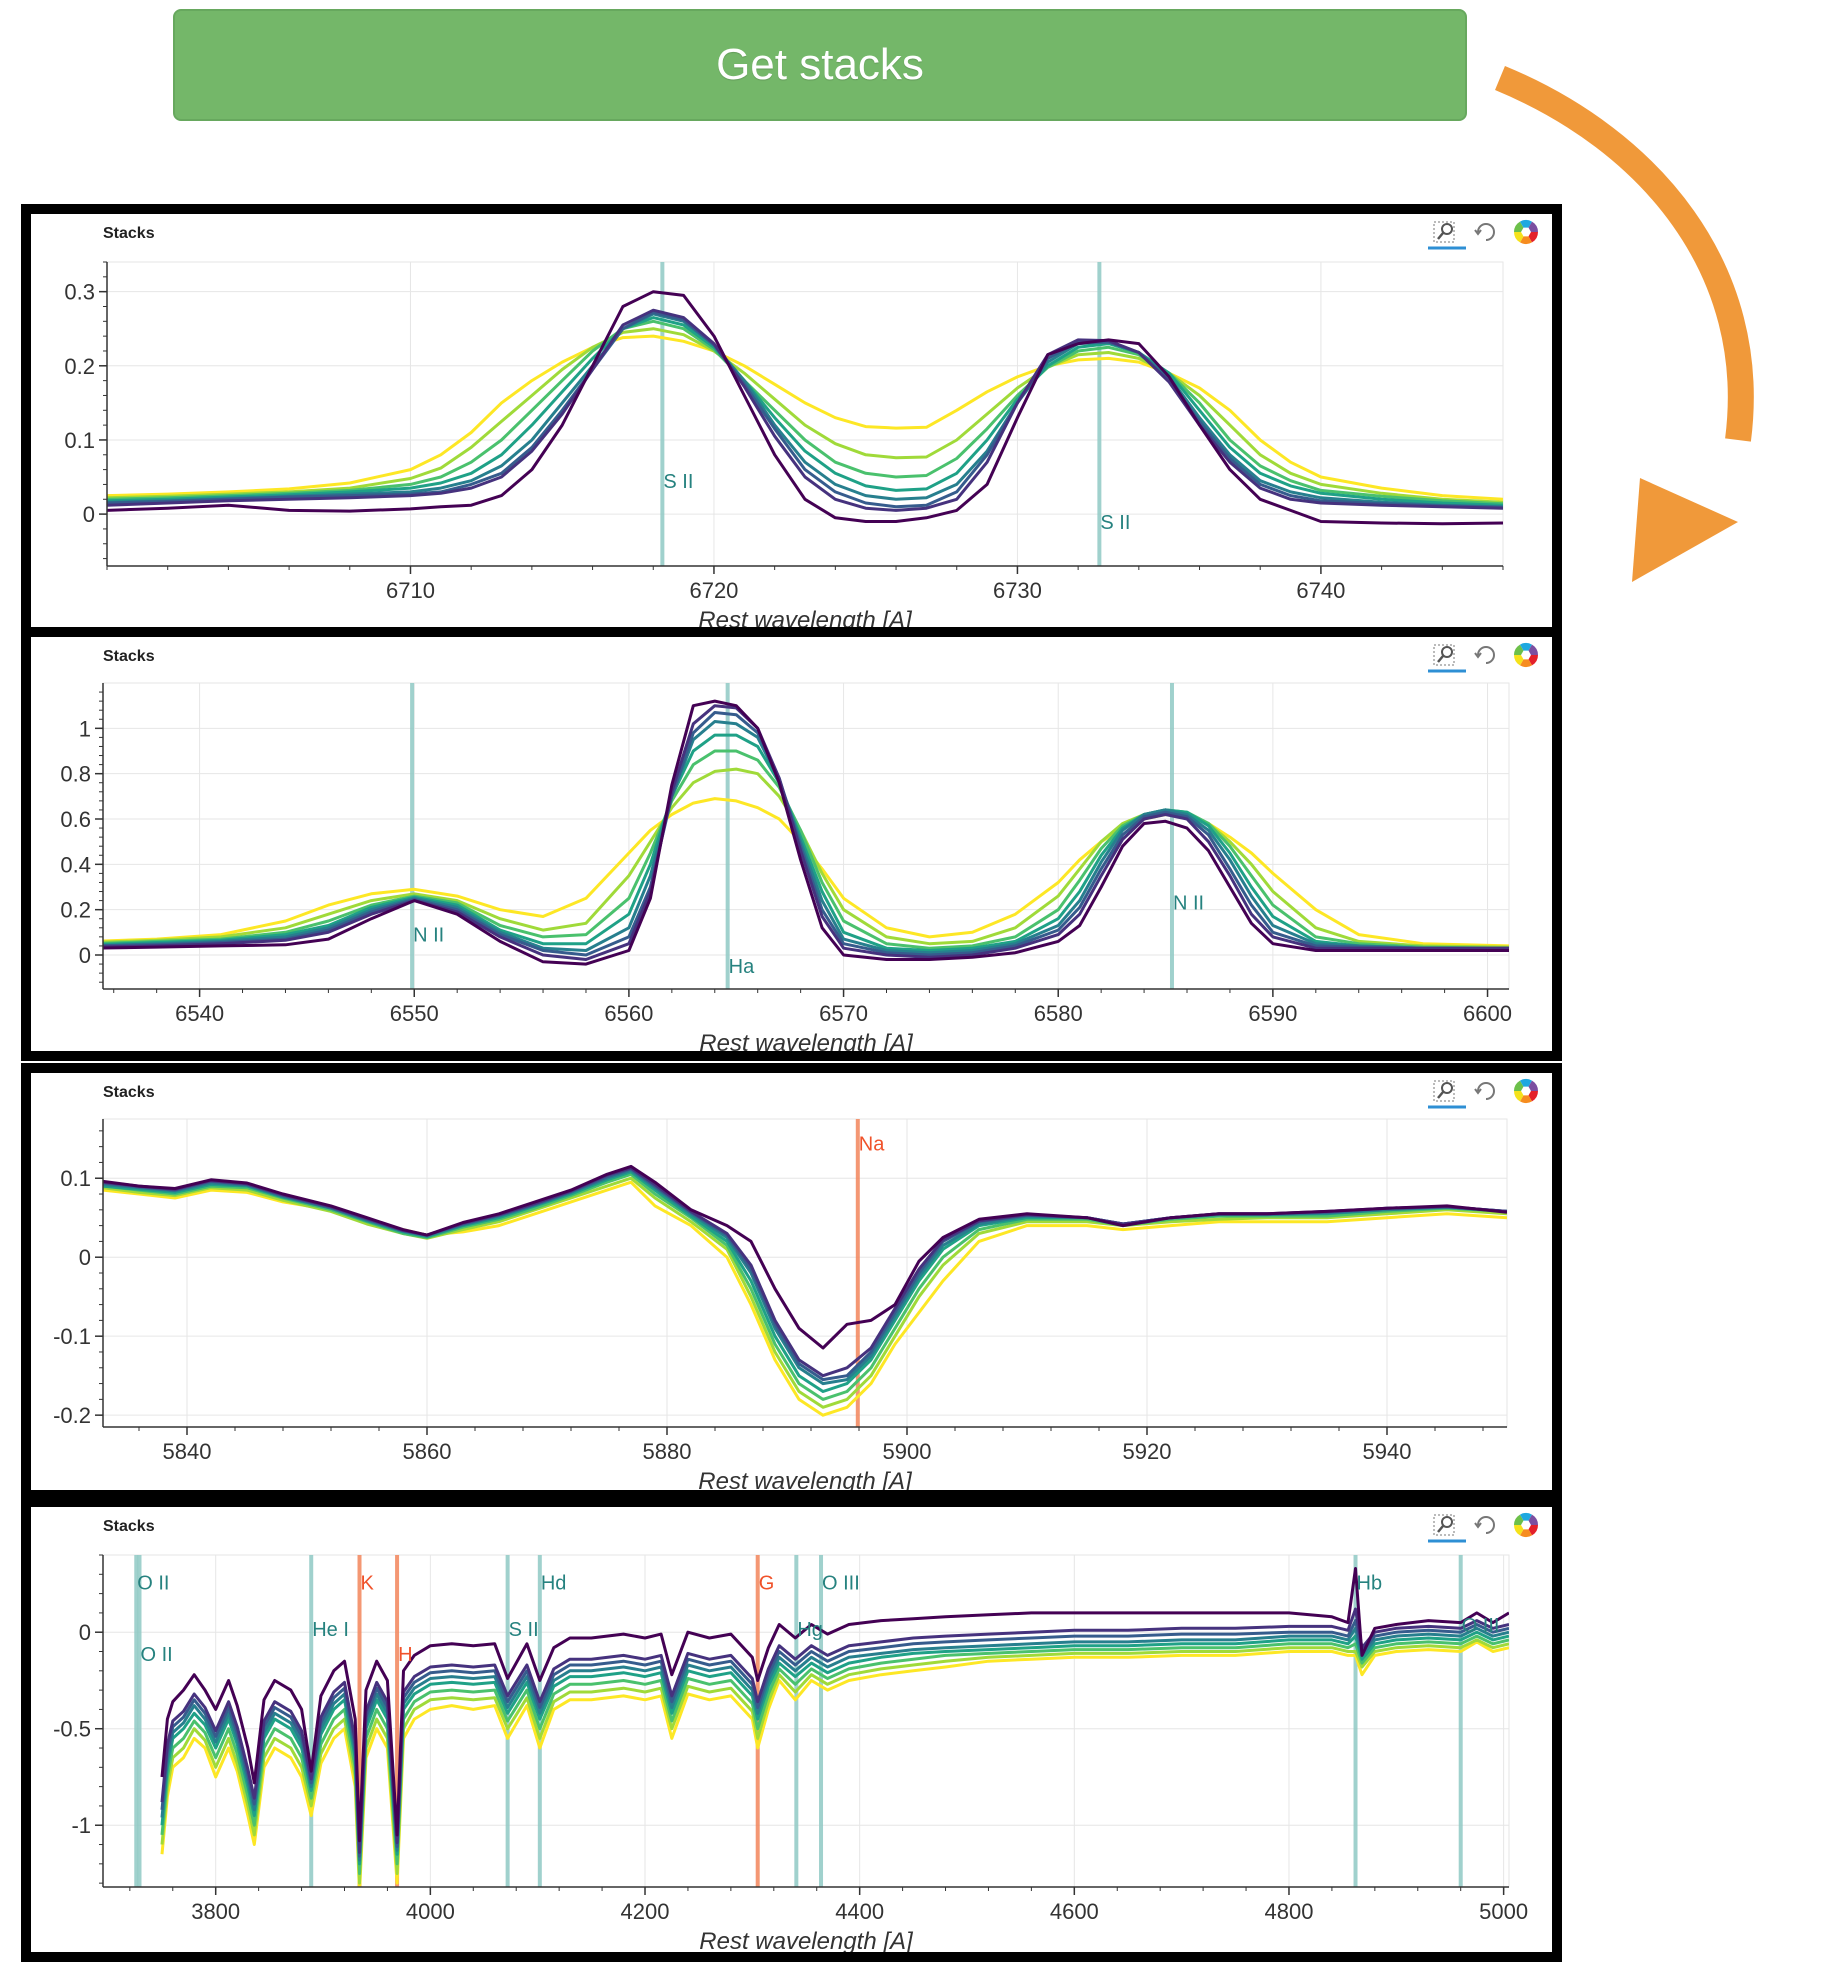 The width and height of the screenshot is (1824, 1968). I want to click on line-label: H, so click(405, 1655).